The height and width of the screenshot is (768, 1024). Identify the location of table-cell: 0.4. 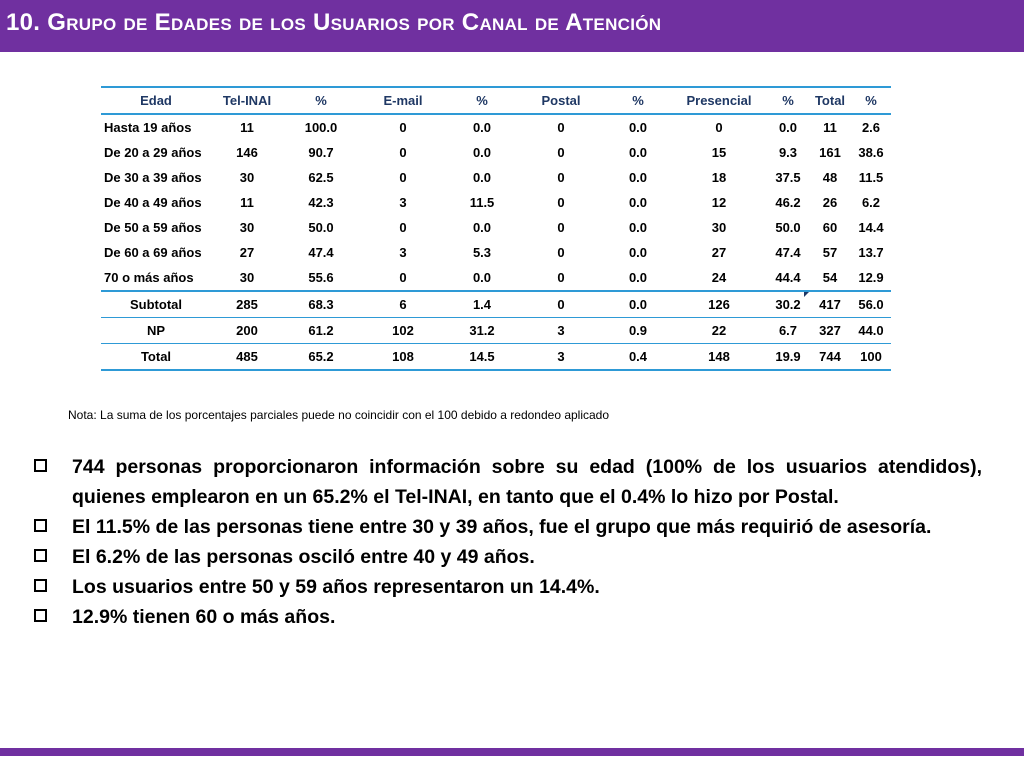
(638, 357).